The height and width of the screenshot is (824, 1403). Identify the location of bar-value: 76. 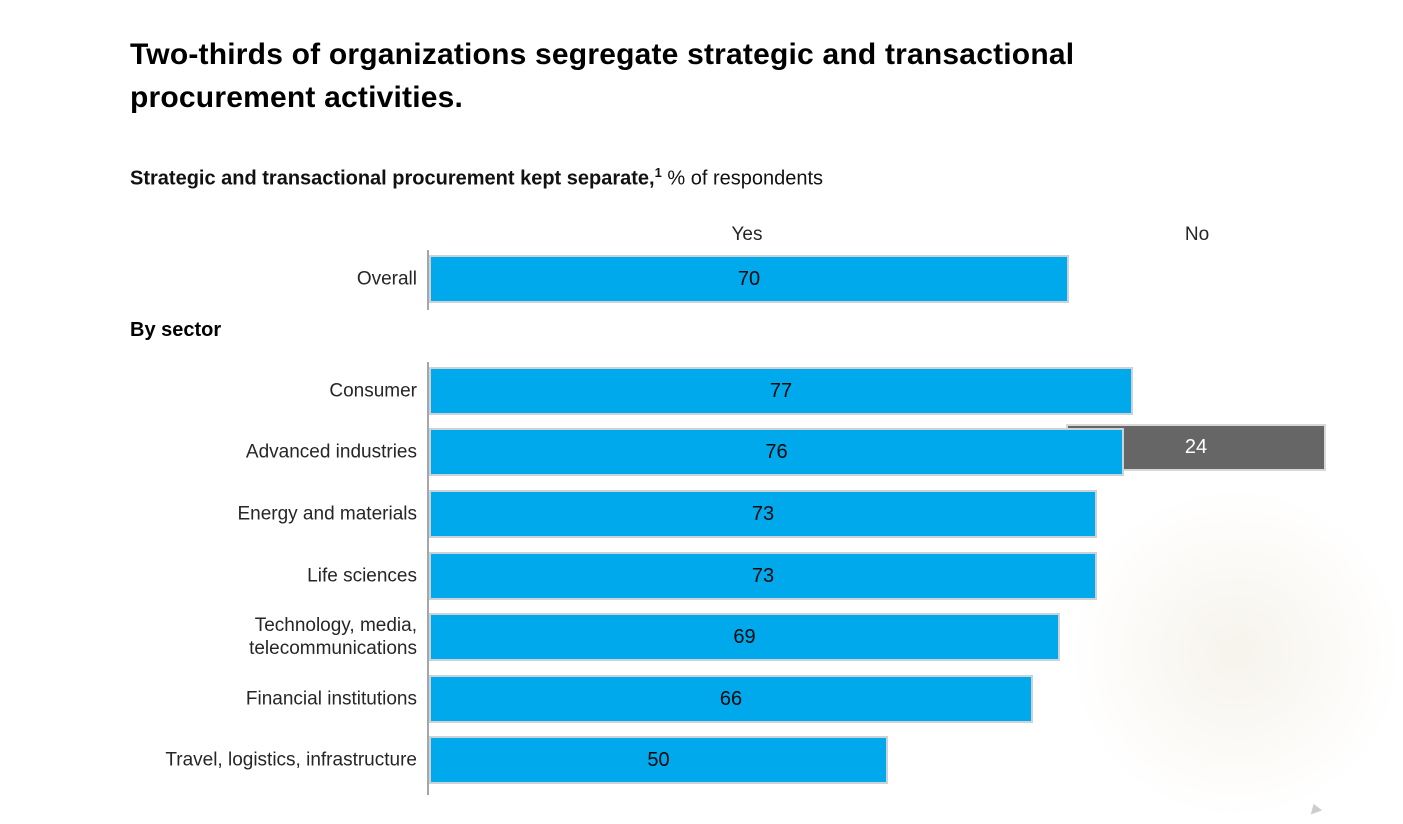
(776, 451).